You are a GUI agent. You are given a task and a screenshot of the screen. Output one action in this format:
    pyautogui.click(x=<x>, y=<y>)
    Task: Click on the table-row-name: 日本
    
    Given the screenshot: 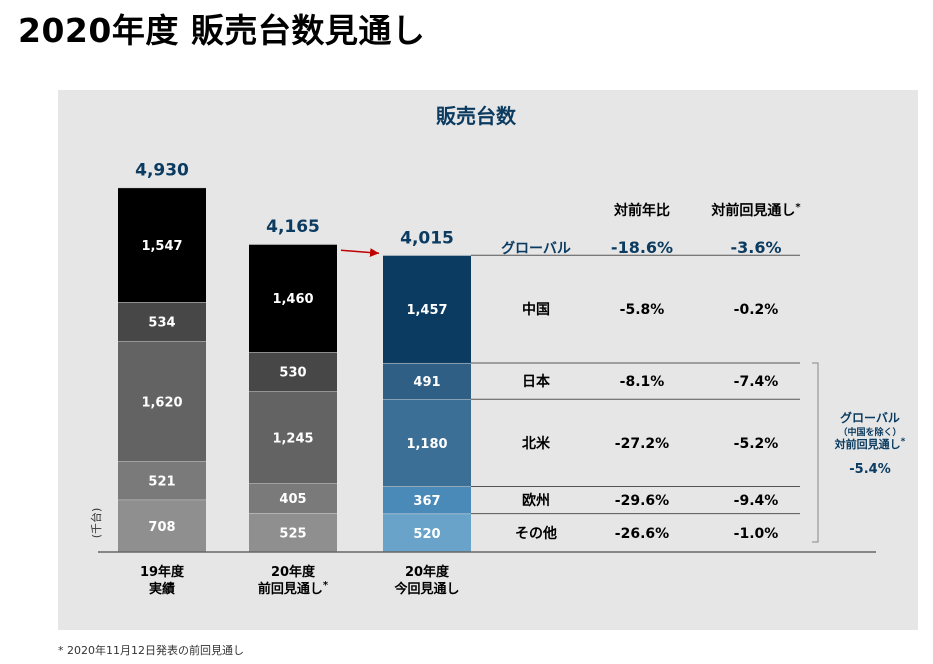 What is the action you would take?
    pyautogui.click(x=536, y=381)
    